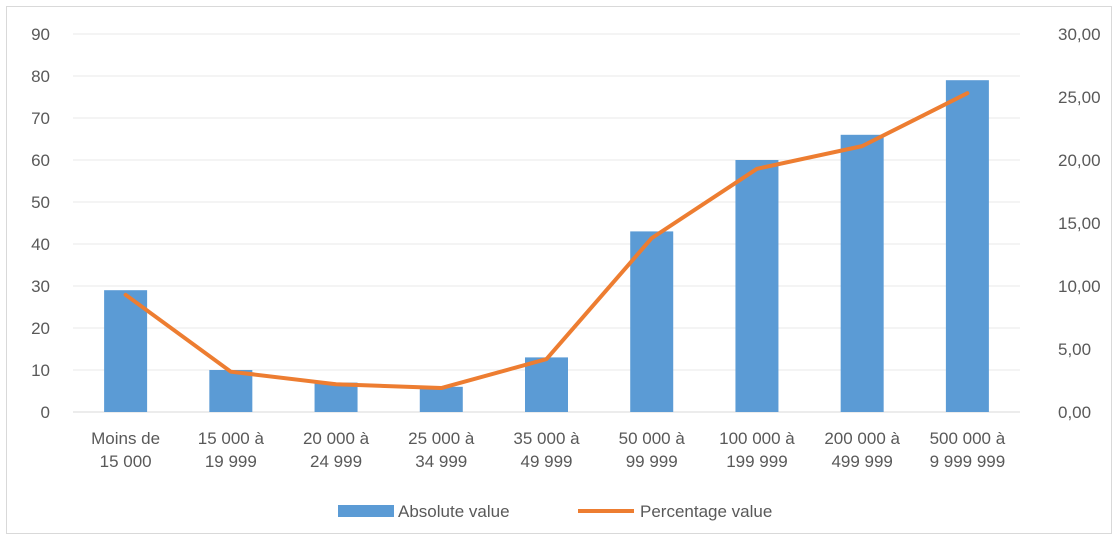 The image size is (1119, 540). Describe the element at coordinates (862, 450) in the screenshot. I see `x-axis-tick-label: 200 000 à 499 999` at that location.